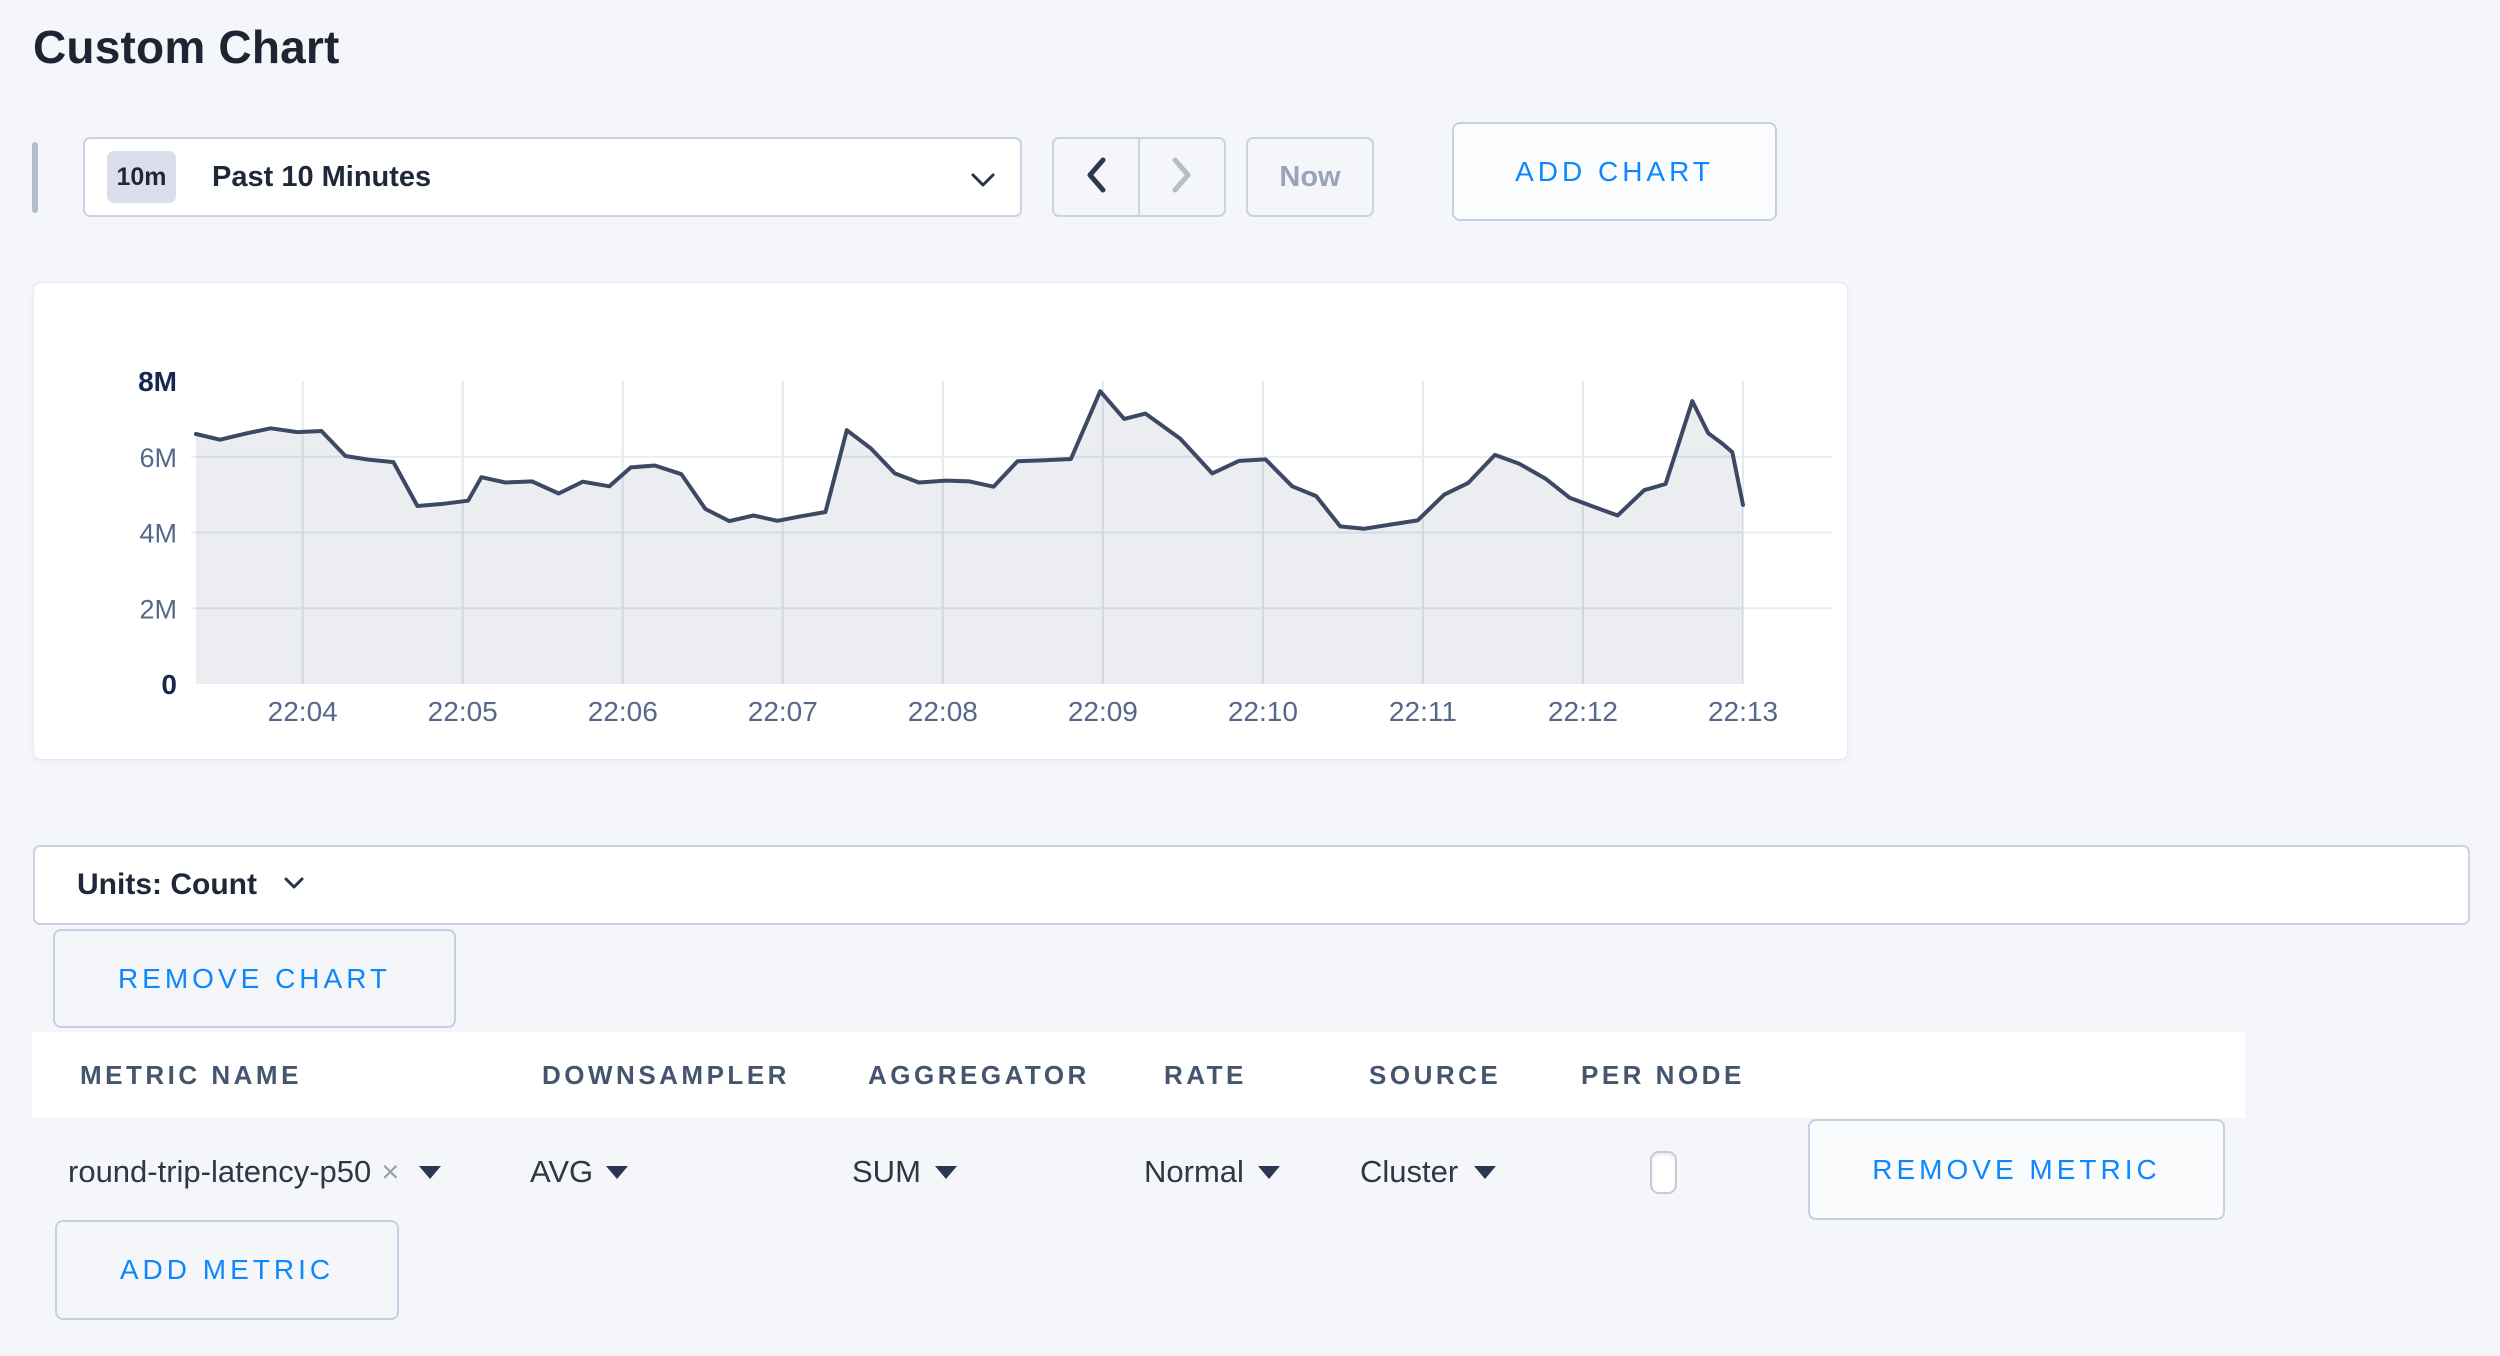 The image size is (2500, 1356). What do you see at coordinates (463, 711) in the screenshot?
I see `svg-text: 22:05` at bounding box center [463, 711].